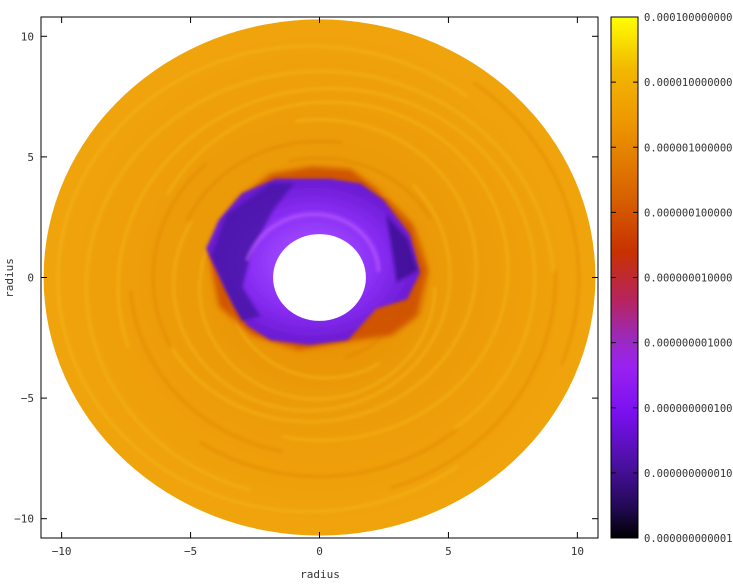 This screenshot has width=733, height=588. Describe the element at coordinates (27, 36) in the screenshot. I see `y-tick-label: 10` at that location.